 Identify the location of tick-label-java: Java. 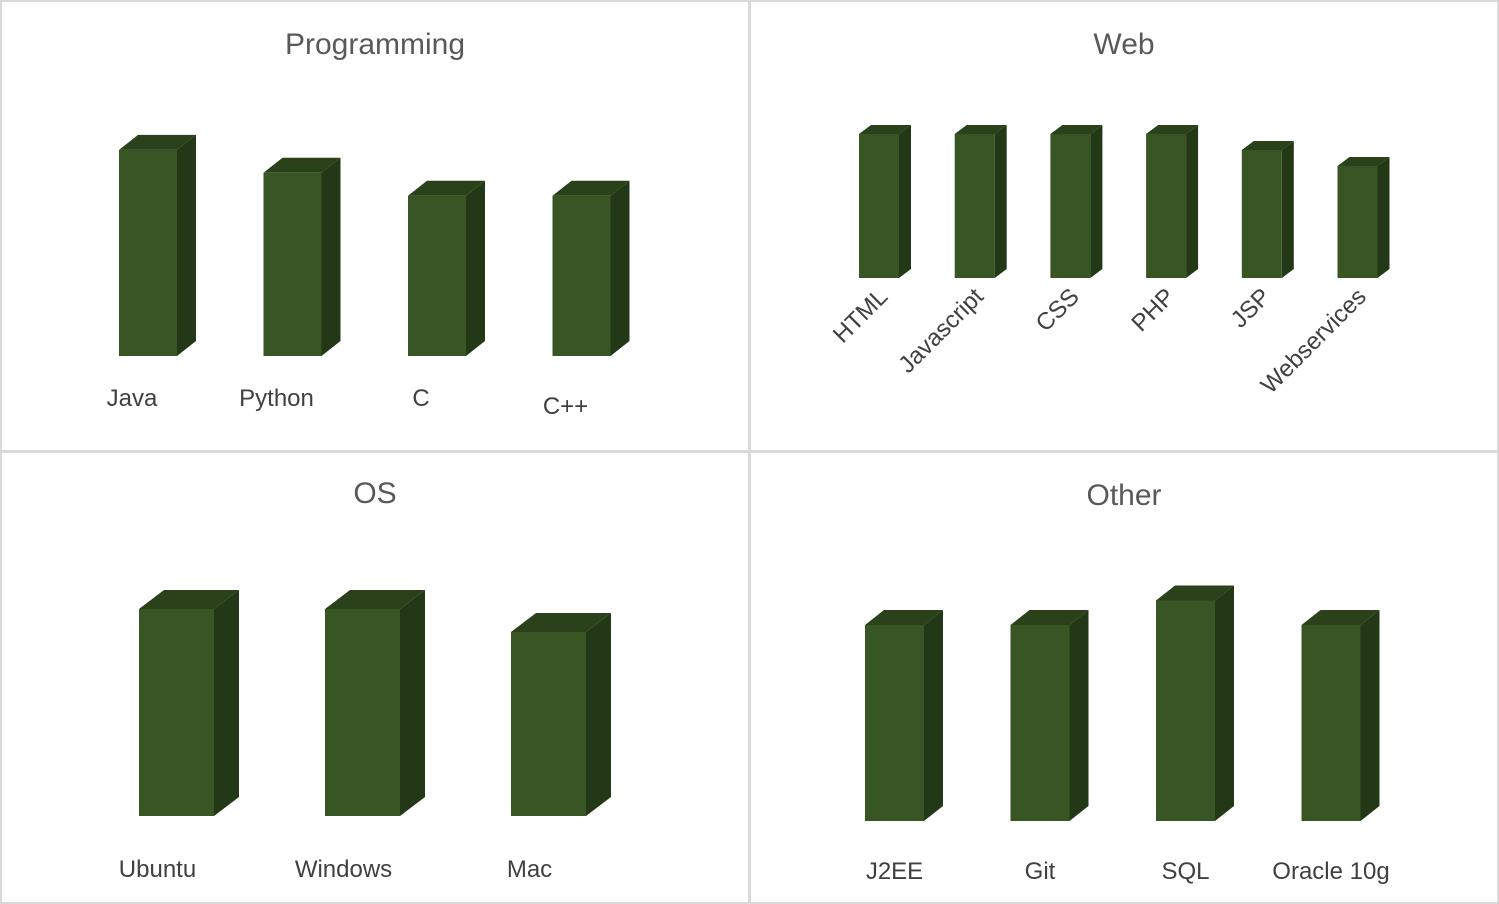
(132, 398).